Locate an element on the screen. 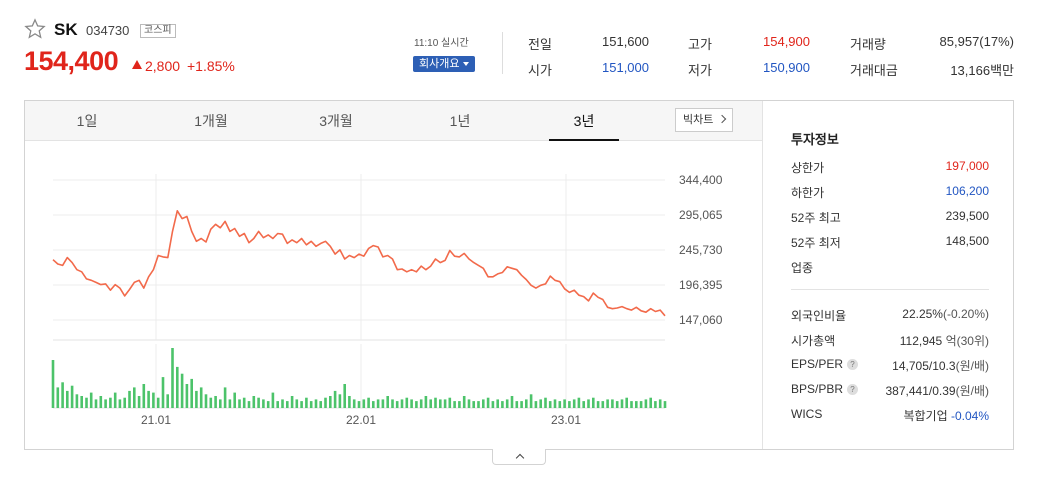  x-tick-label: 21.01 is located at coordinates (156, 420).